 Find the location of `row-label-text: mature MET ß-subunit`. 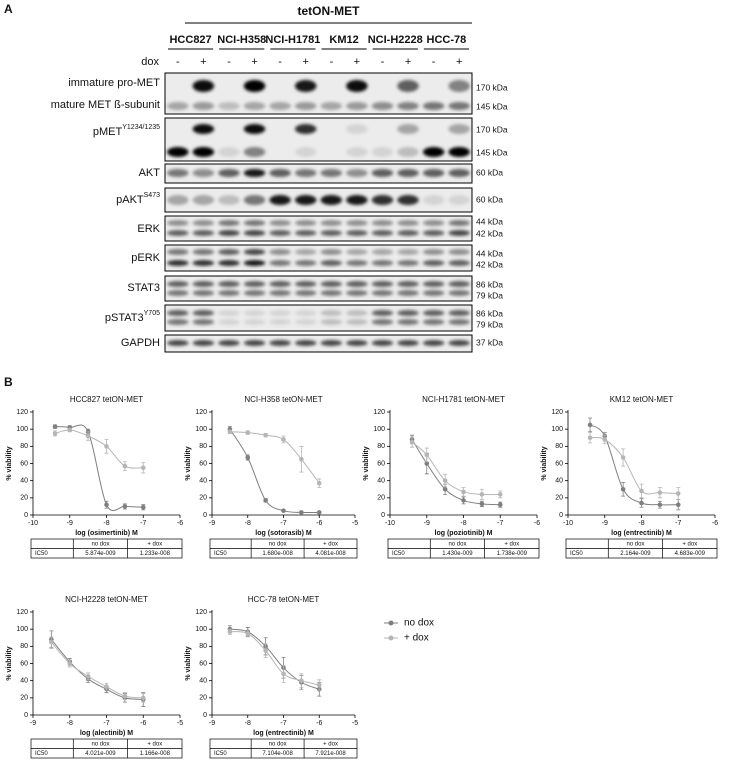

row-label-text: mature MET ß-subunit is located at coordinates (105, 105).